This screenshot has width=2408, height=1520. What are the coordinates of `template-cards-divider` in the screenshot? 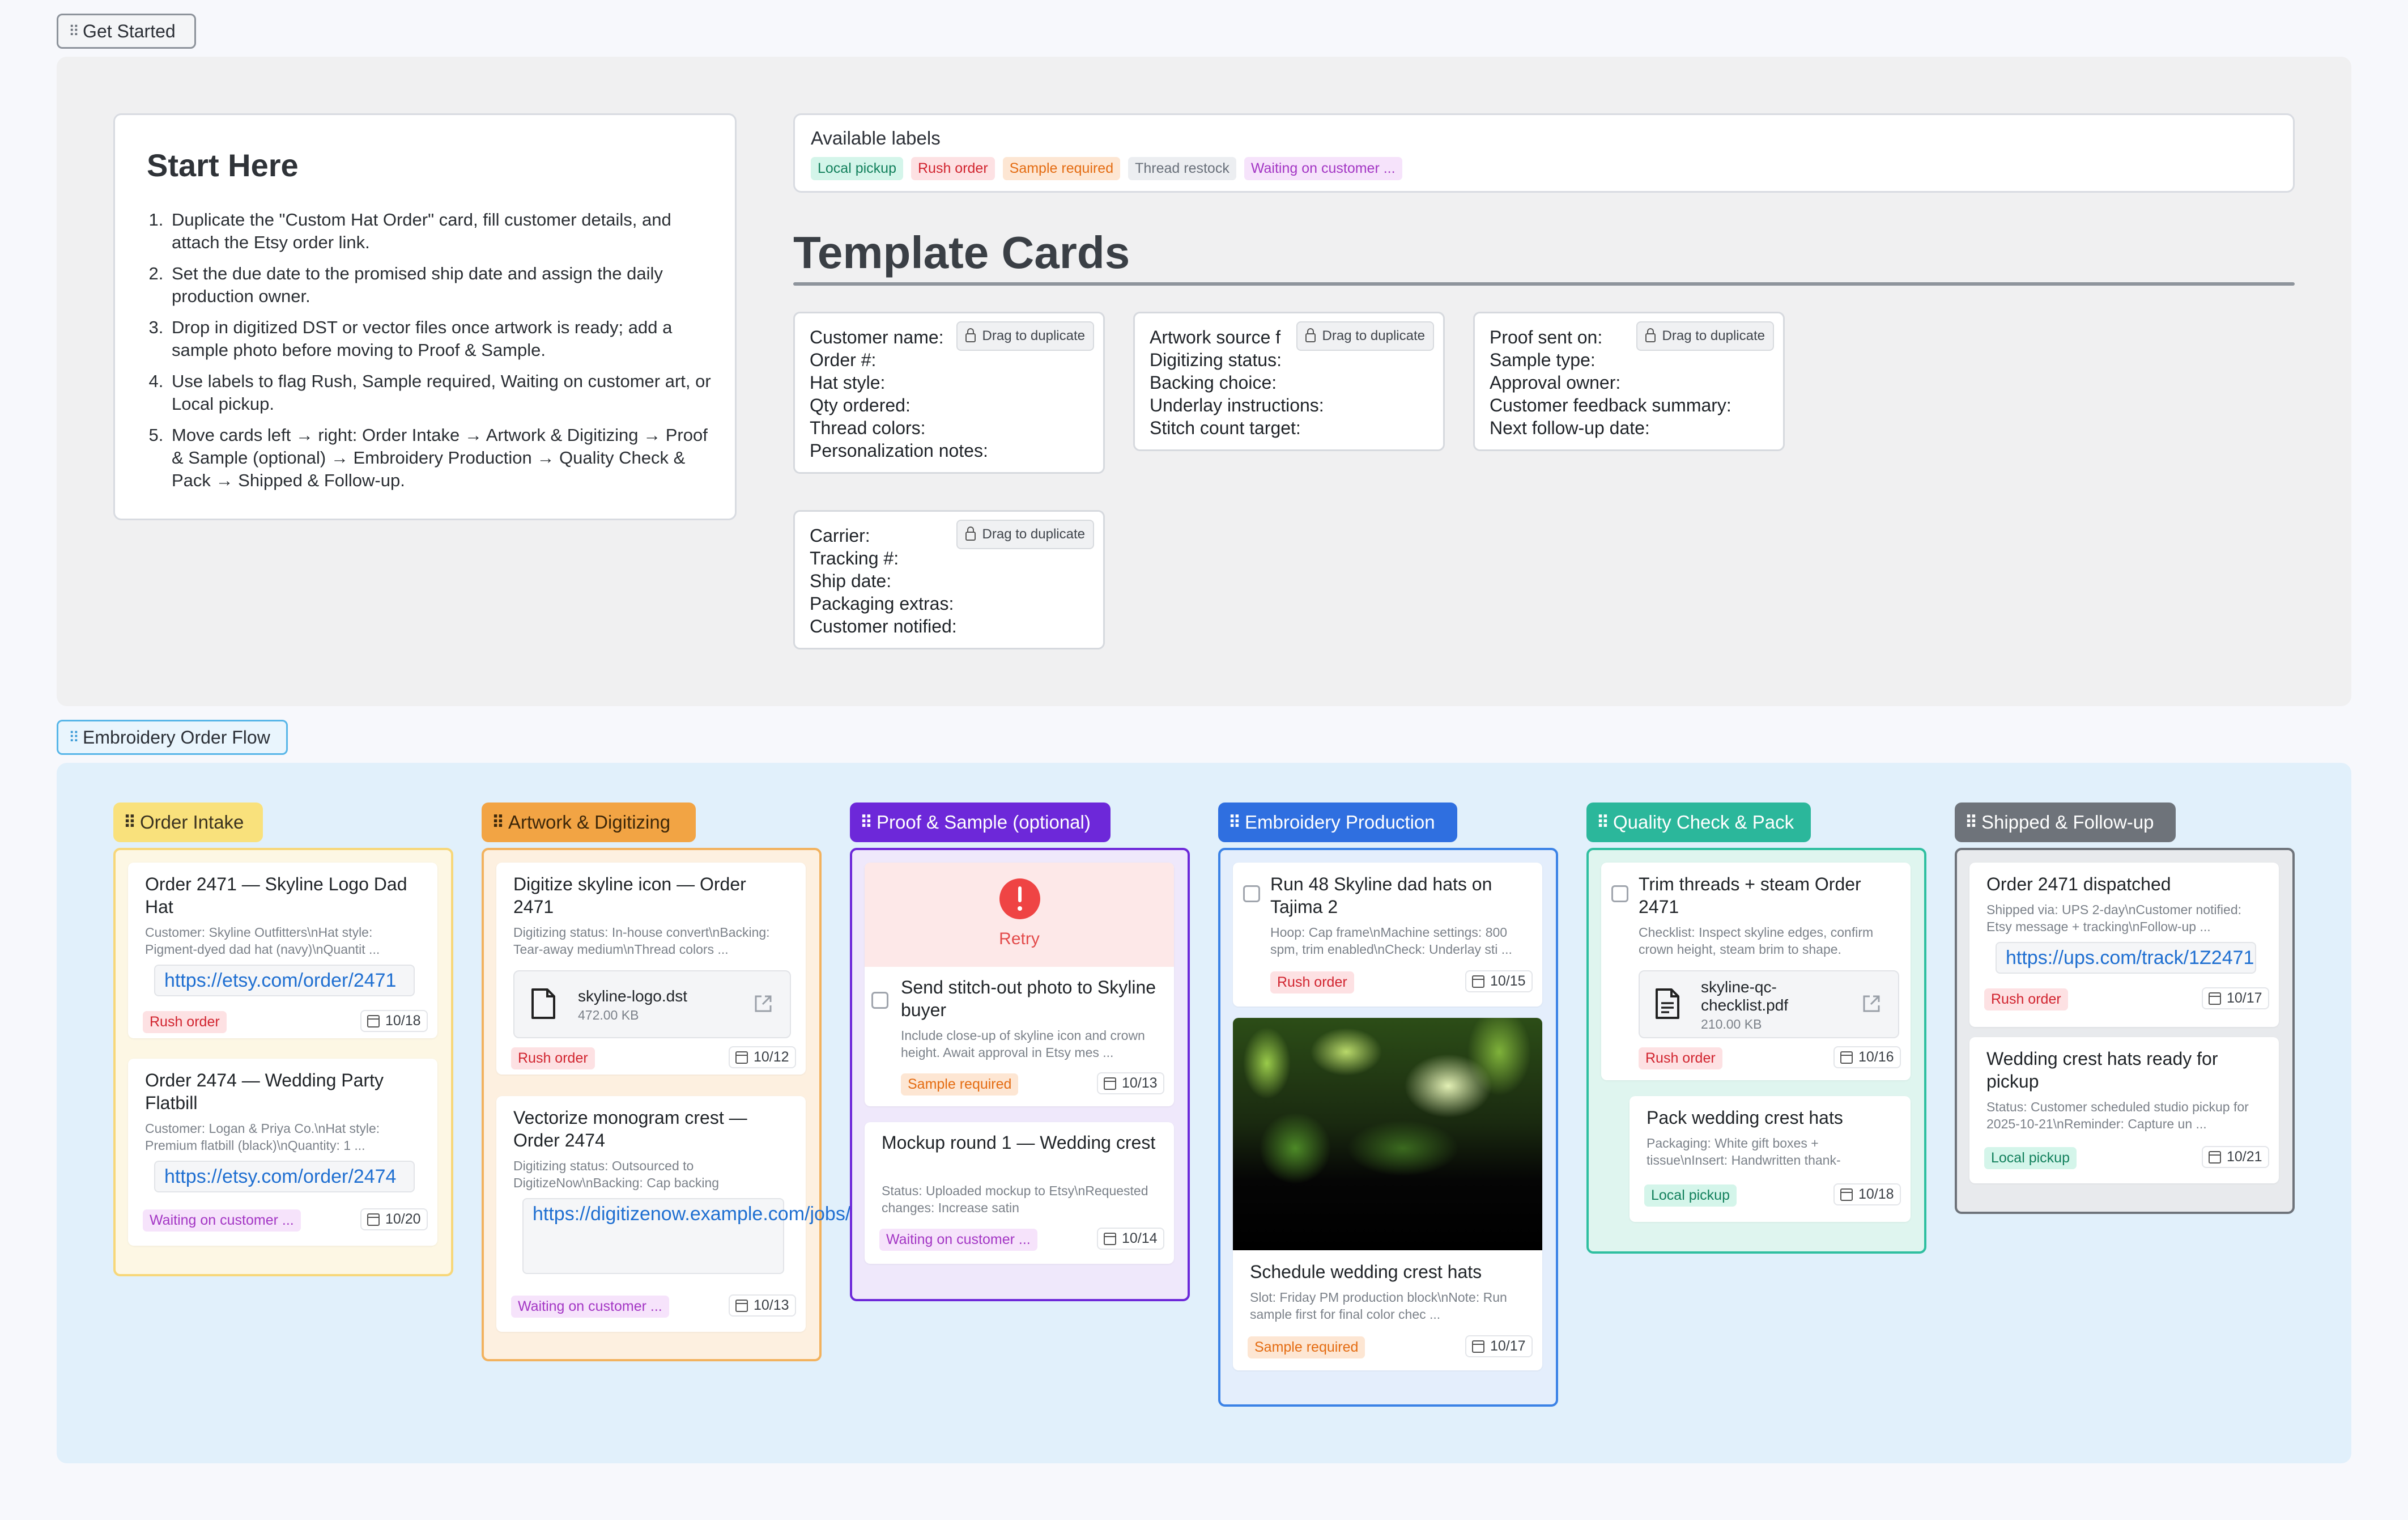 It's located at (1544, 284).